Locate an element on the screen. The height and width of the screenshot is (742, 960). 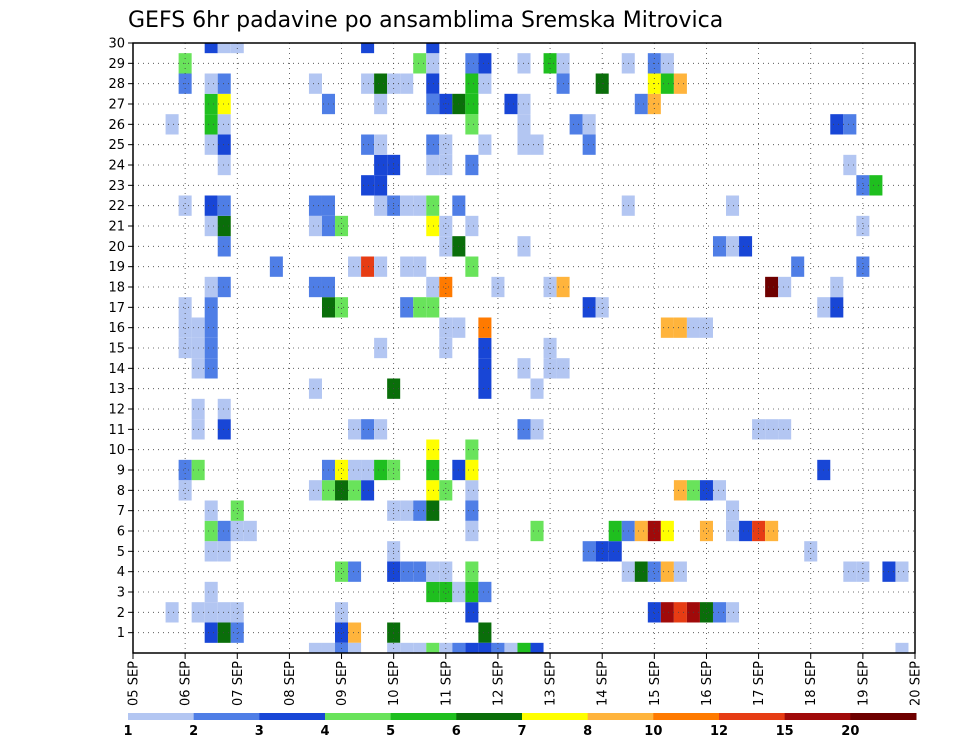
y-tick-label: 9 is located at coordinates (121, 471).